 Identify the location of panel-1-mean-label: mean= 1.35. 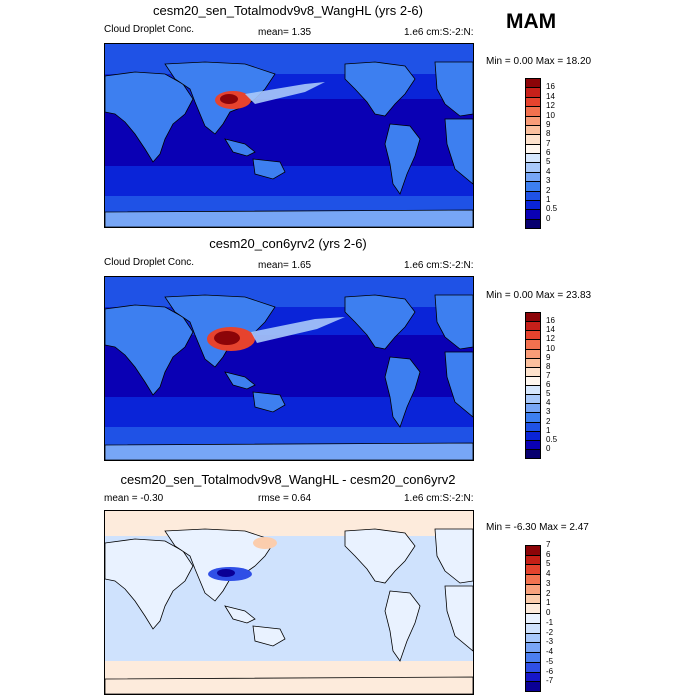
(285, 32).